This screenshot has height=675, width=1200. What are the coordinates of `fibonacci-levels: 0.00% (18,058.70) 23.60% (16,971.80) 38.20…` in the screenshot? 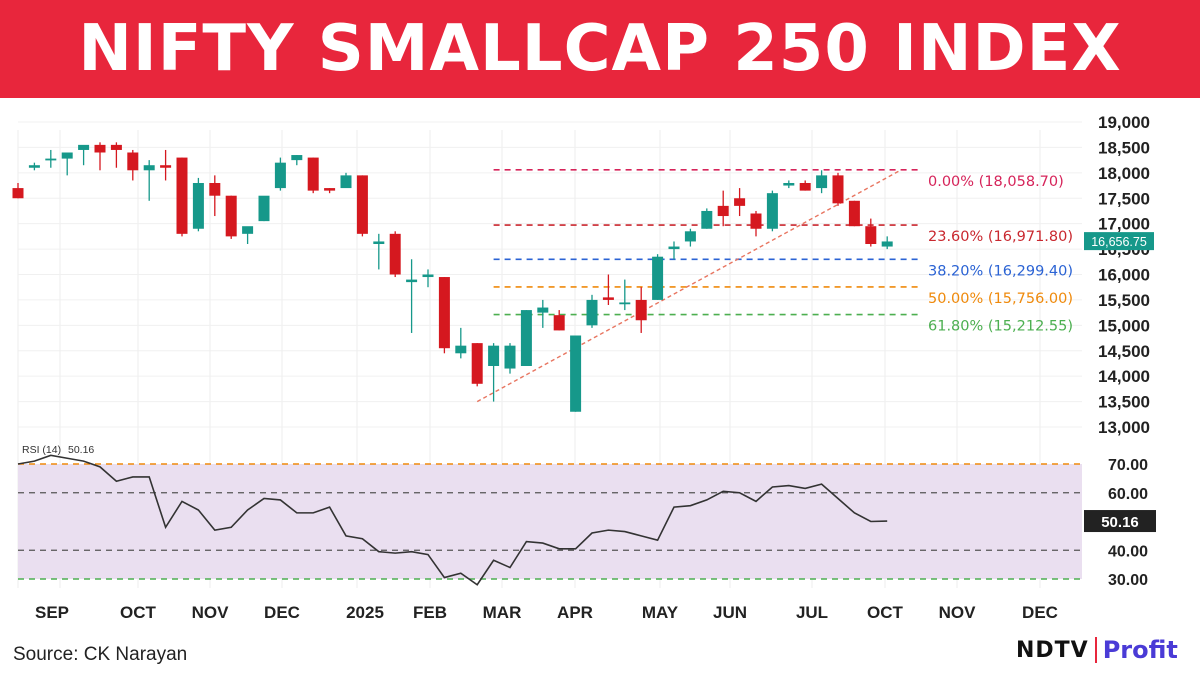 It's located at (783, 252).